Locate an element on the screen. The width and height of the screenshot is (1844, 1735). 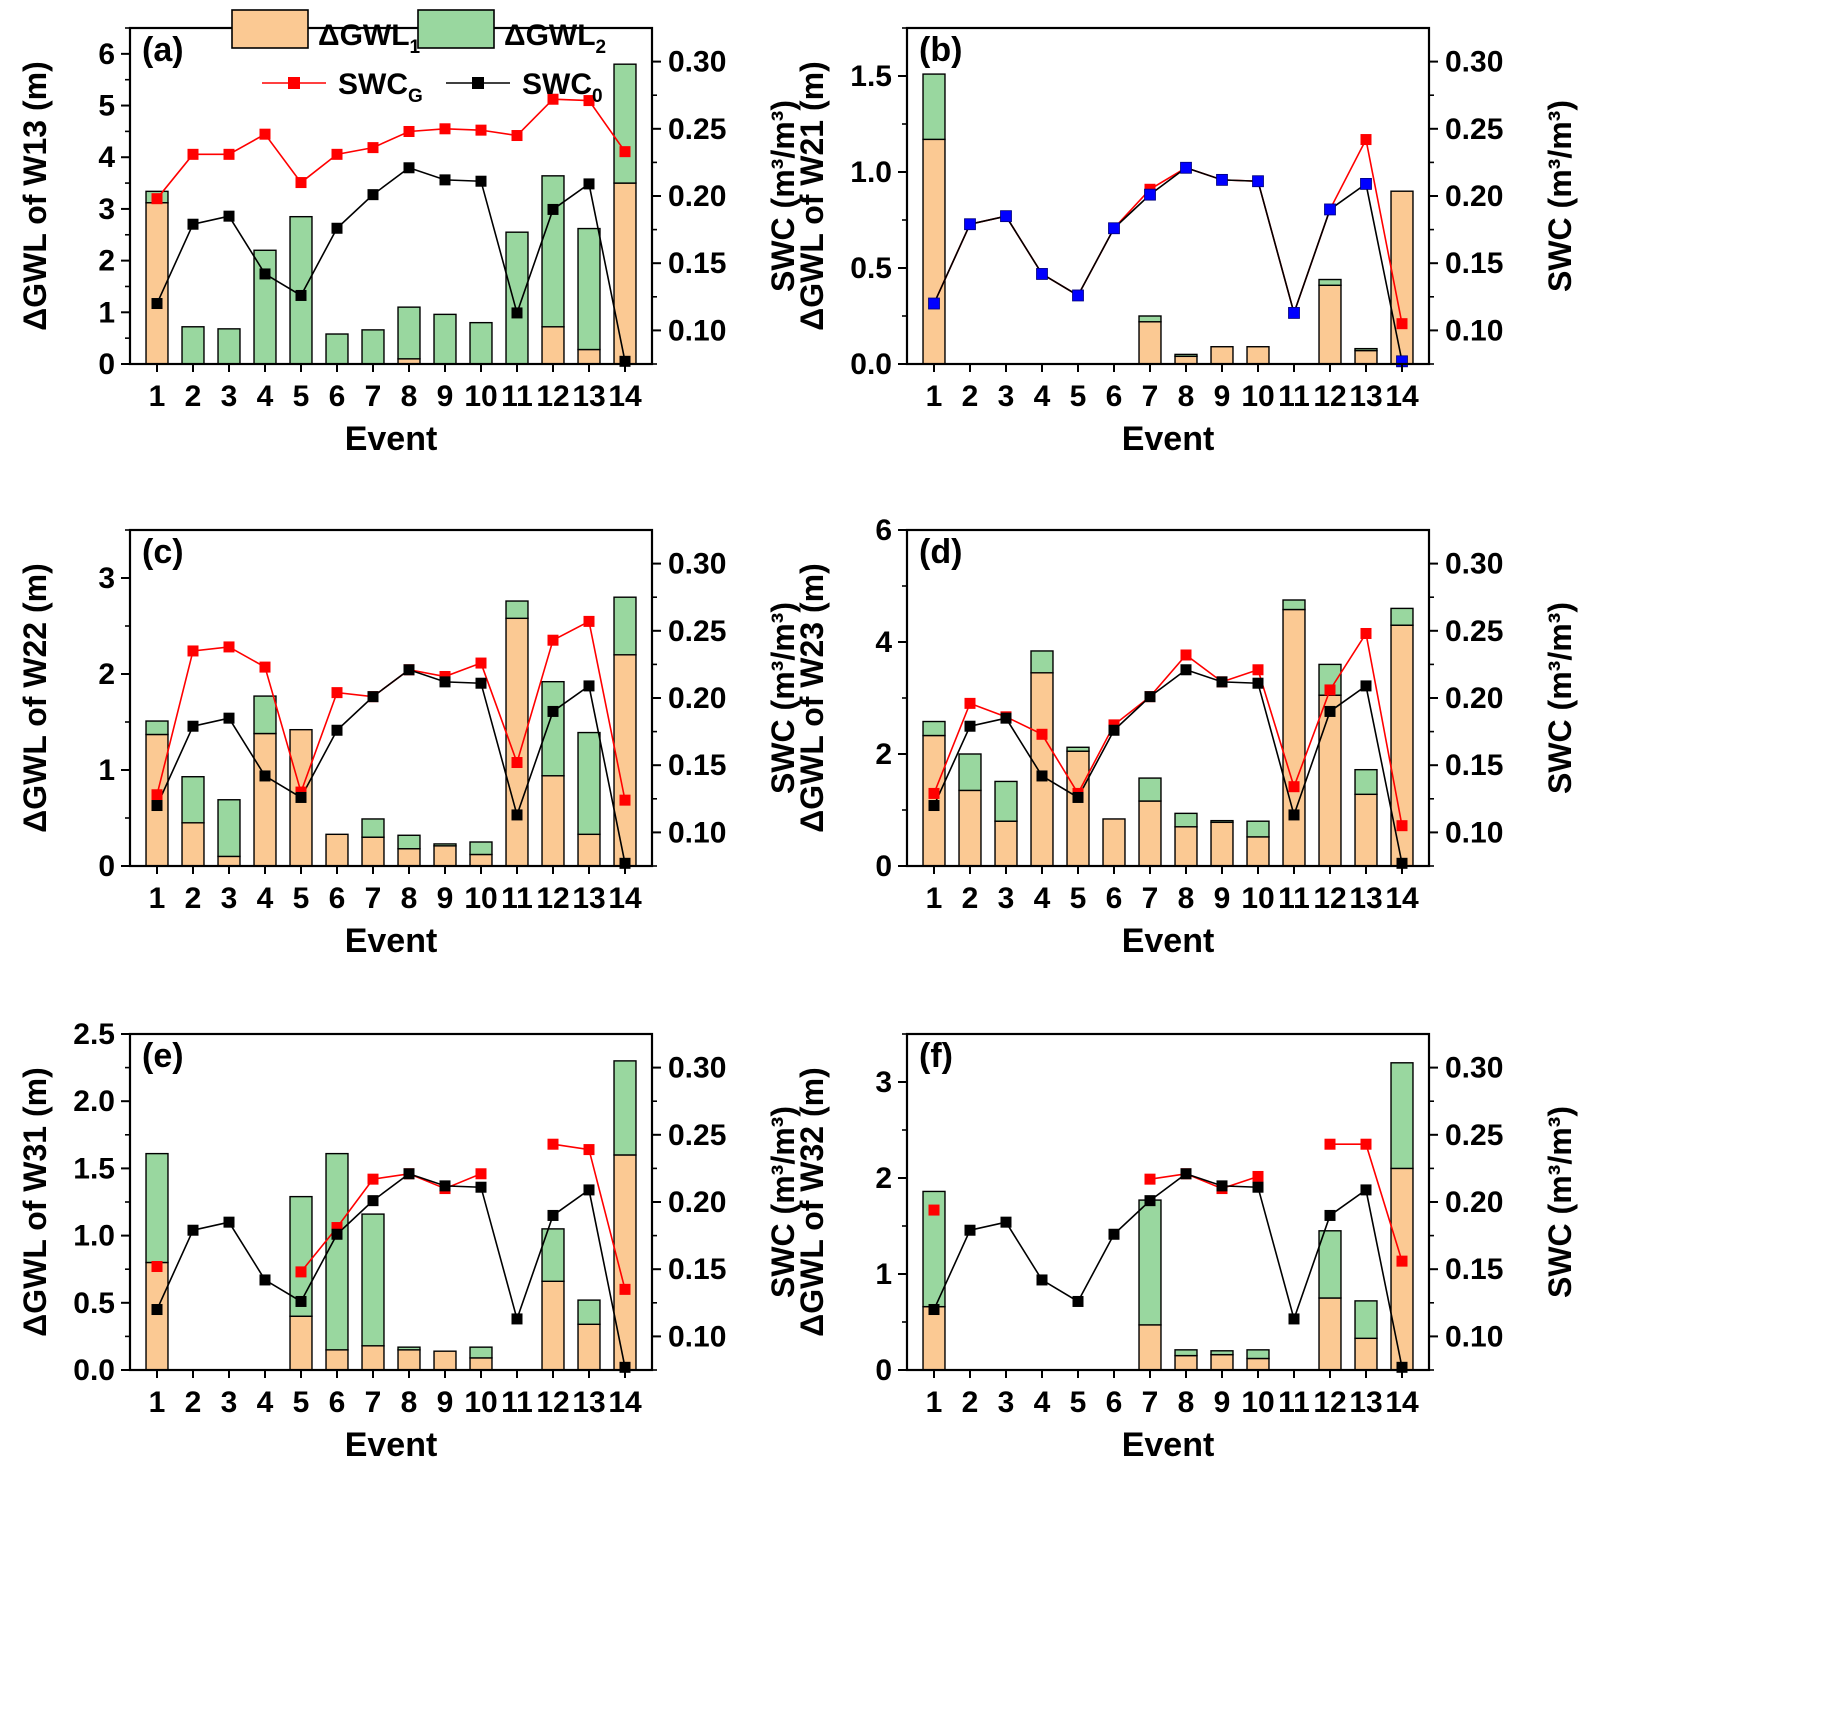
y-tick-label: 2.0 is located at coordinates (94, 1101).